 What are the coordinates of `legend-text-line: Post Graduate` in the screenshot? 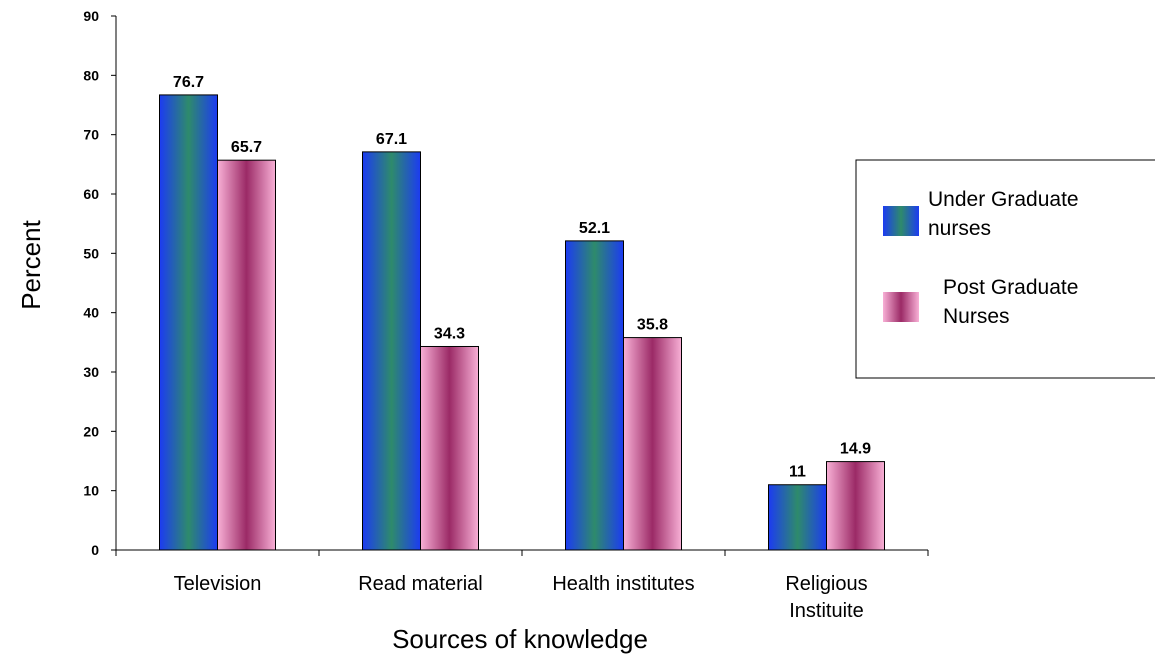 It's located at (1010, 287).